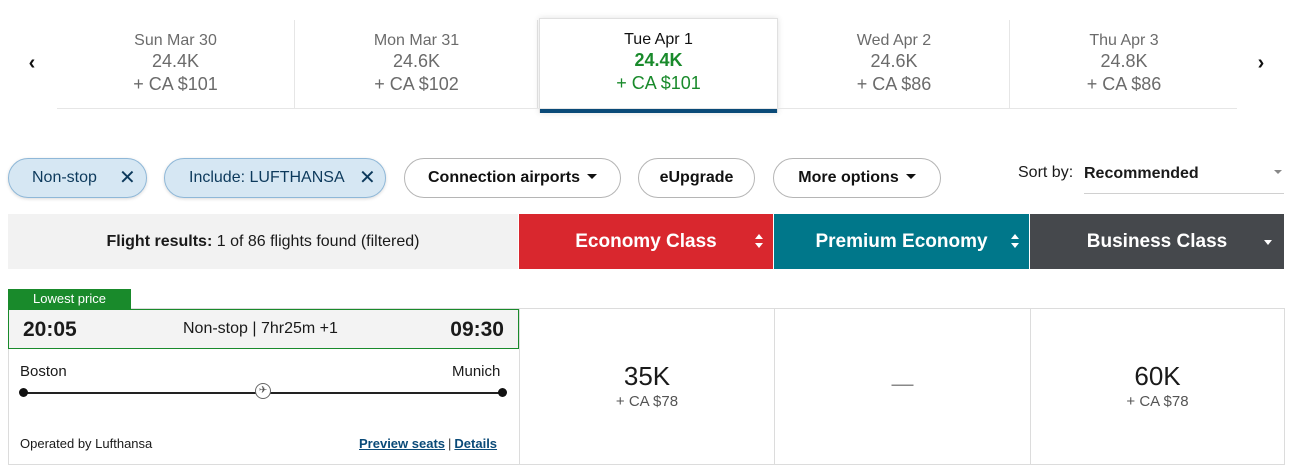 This screenshot has height=475, width=1300. I want to click on eupgrade-label: eUpgrade, so click(696, 177).